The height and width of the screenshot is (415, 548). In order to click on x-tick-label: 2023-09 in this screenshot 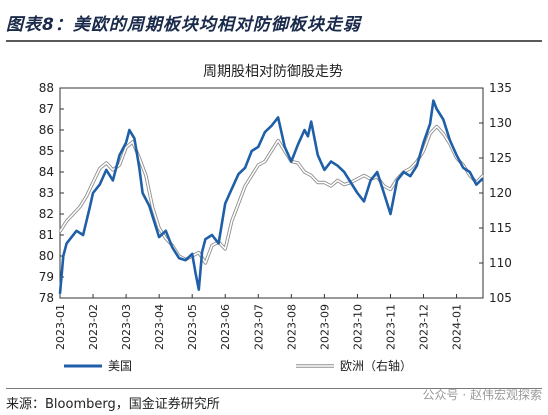, I will do `click(324, 327)`.